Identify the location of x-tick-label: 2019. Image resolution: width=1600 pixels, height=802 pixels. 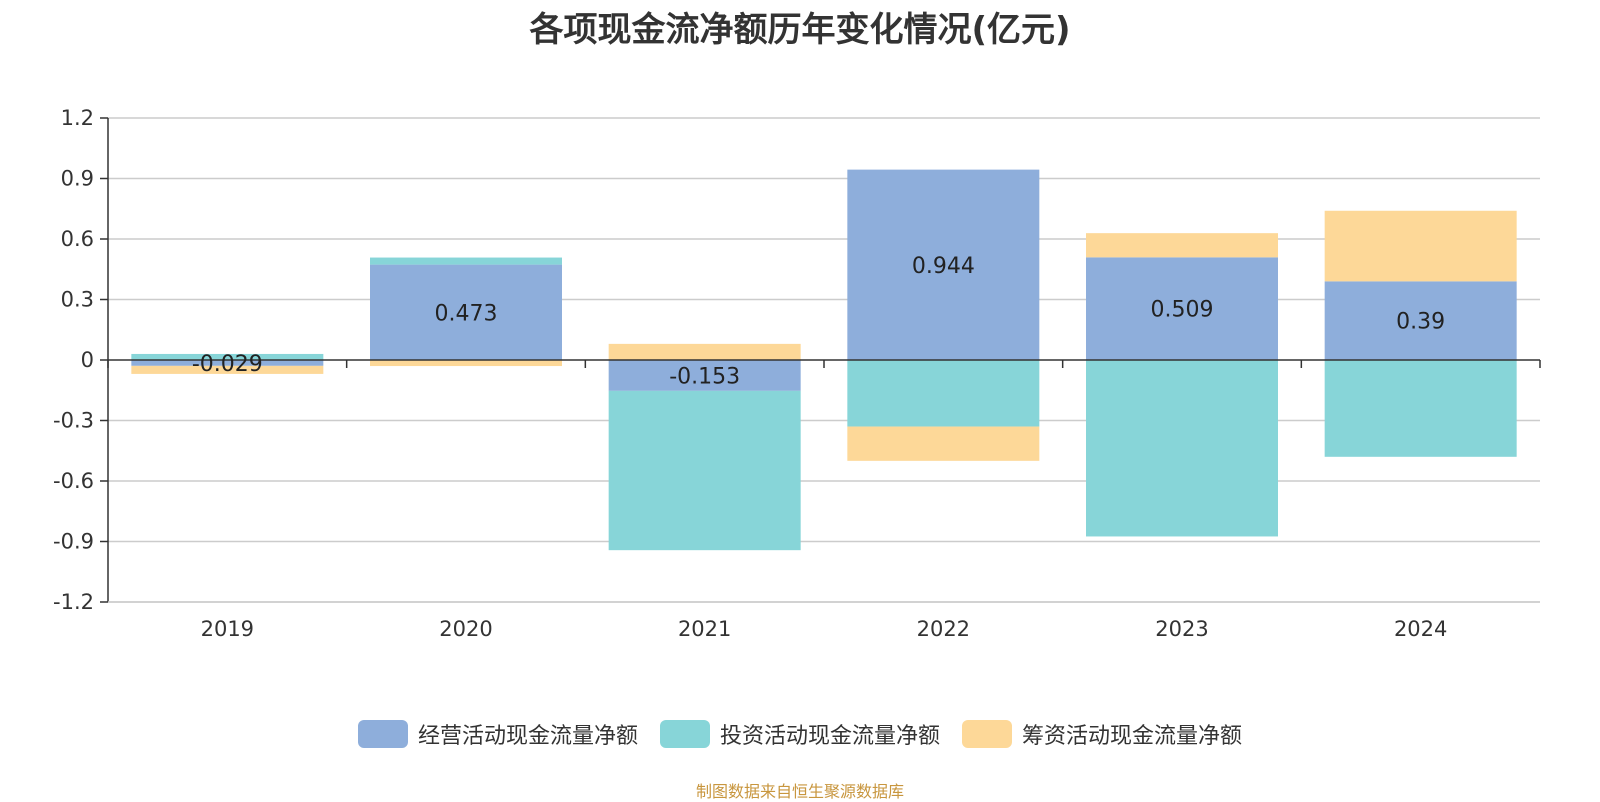
(227, 629).